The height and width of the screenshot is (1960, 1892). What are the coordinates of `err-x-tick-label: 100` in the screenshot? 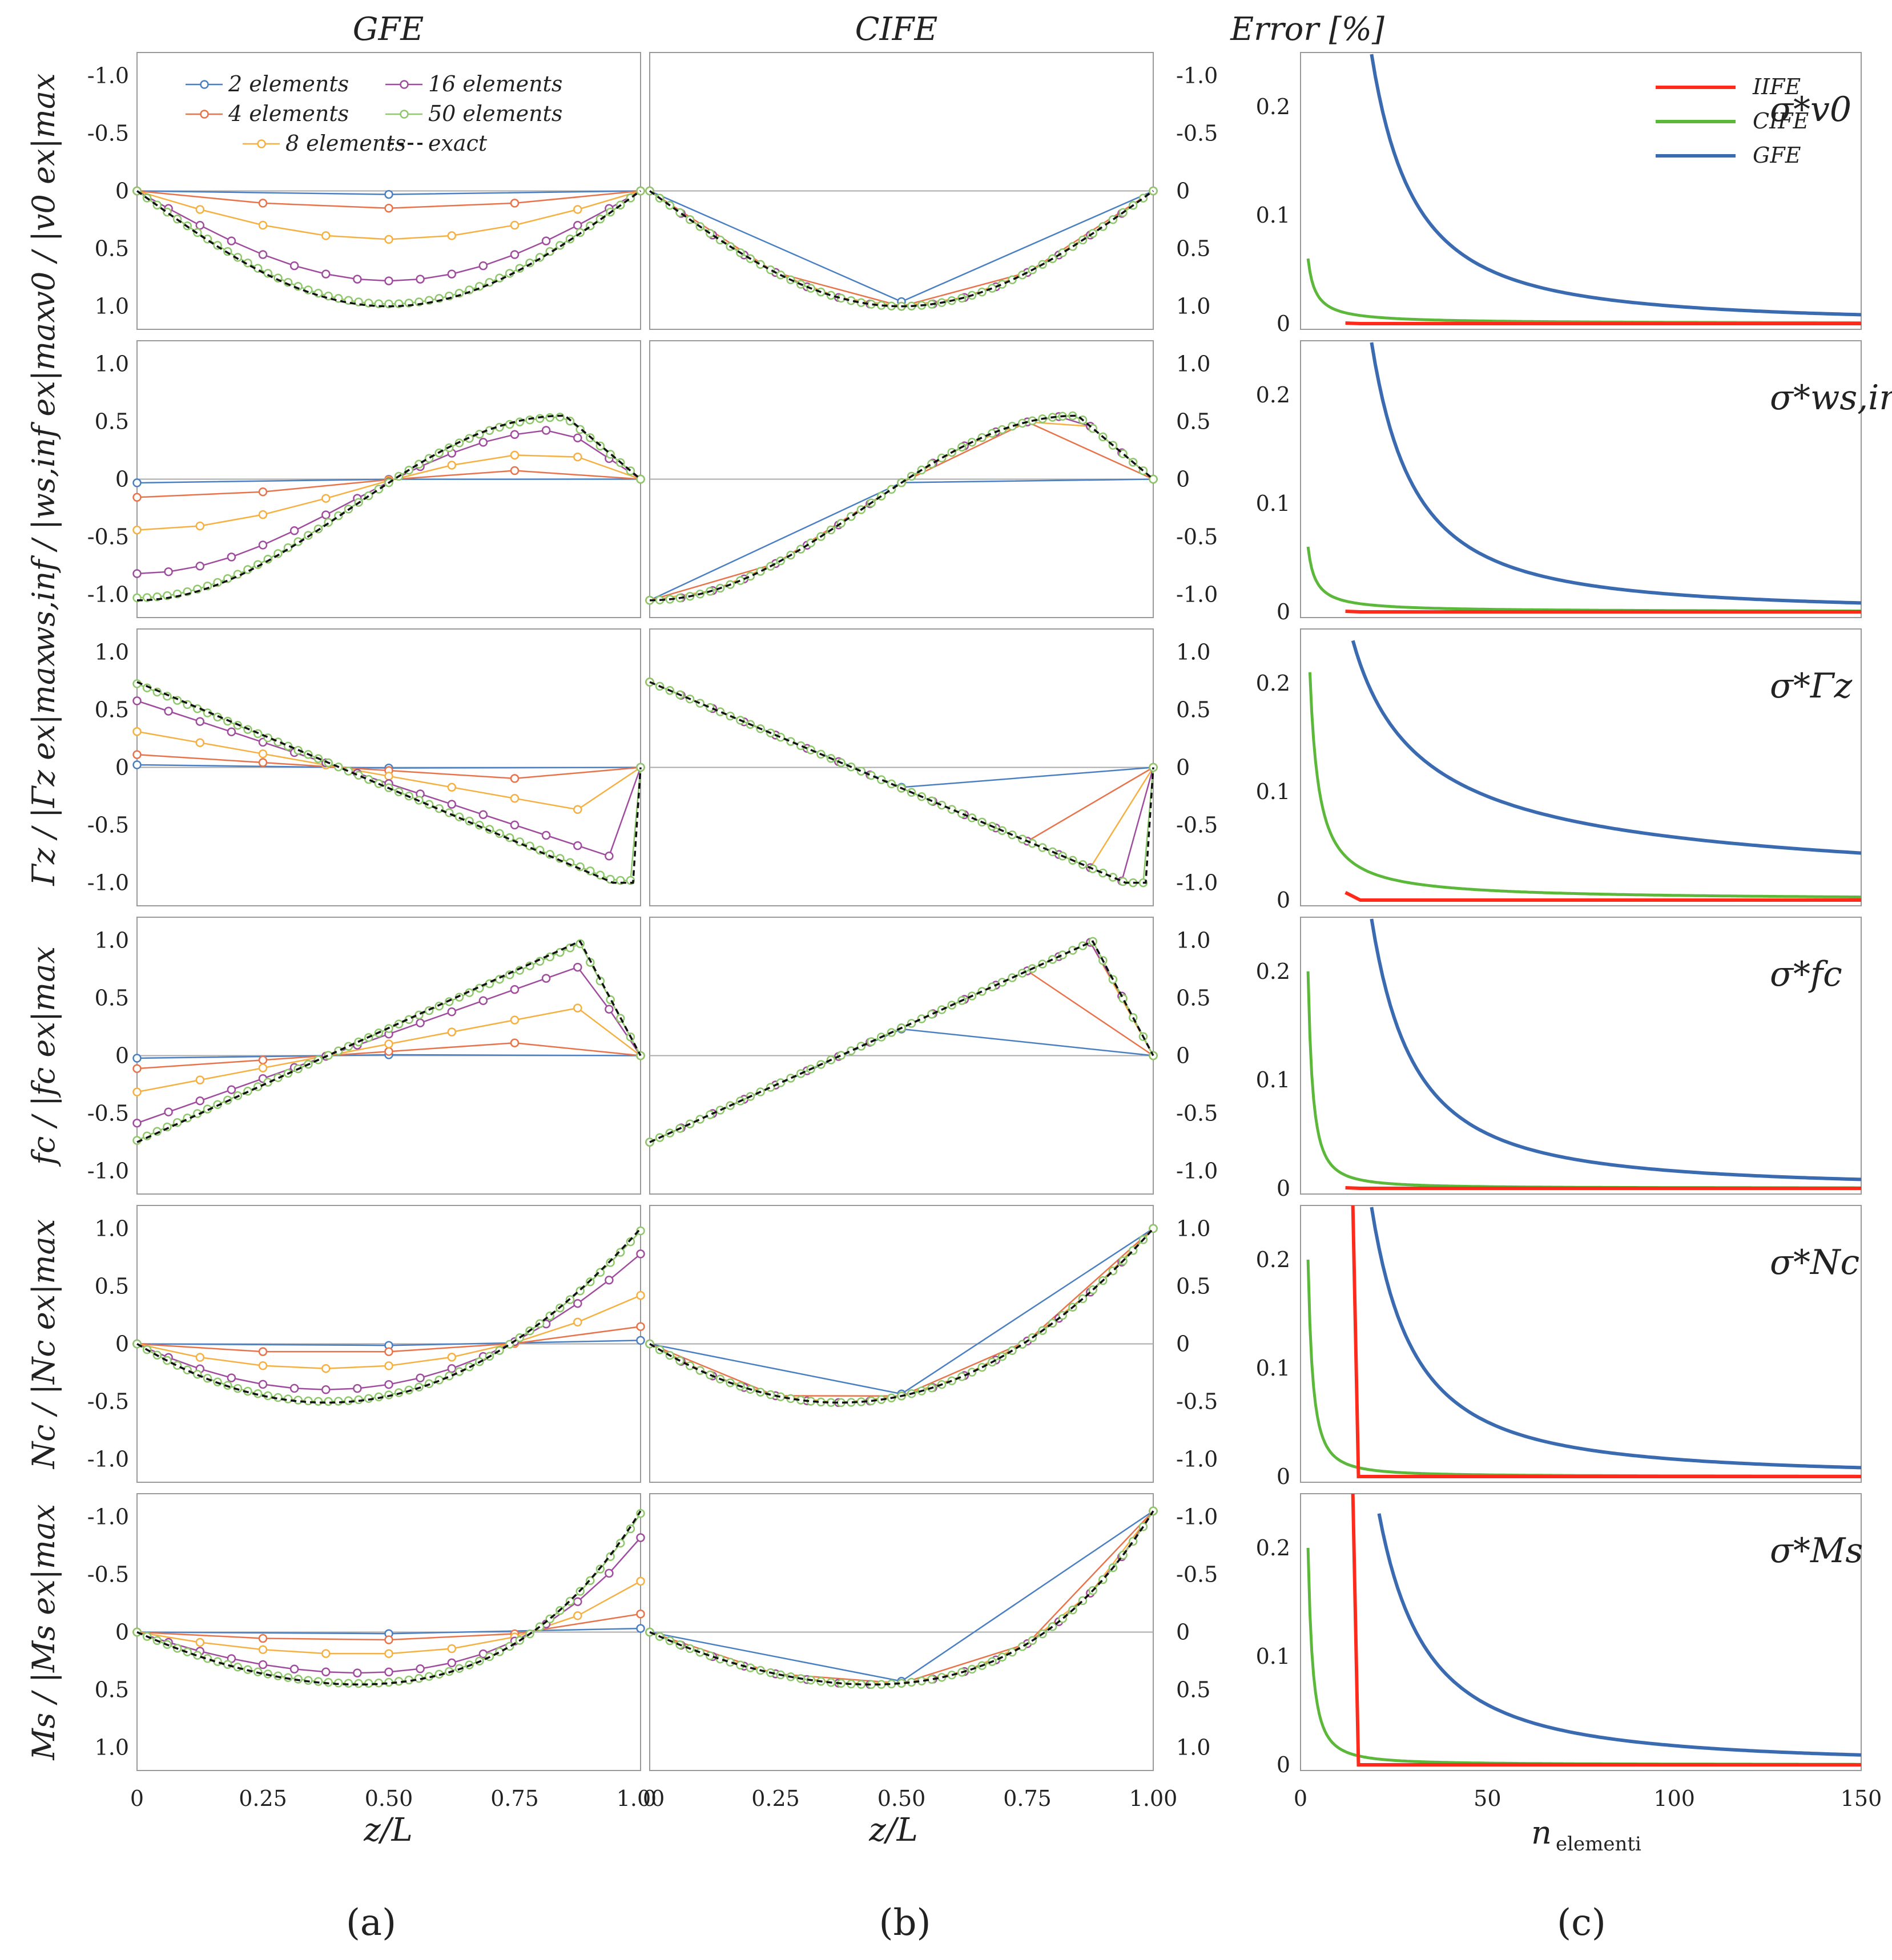 It's located at (1674, 1798).